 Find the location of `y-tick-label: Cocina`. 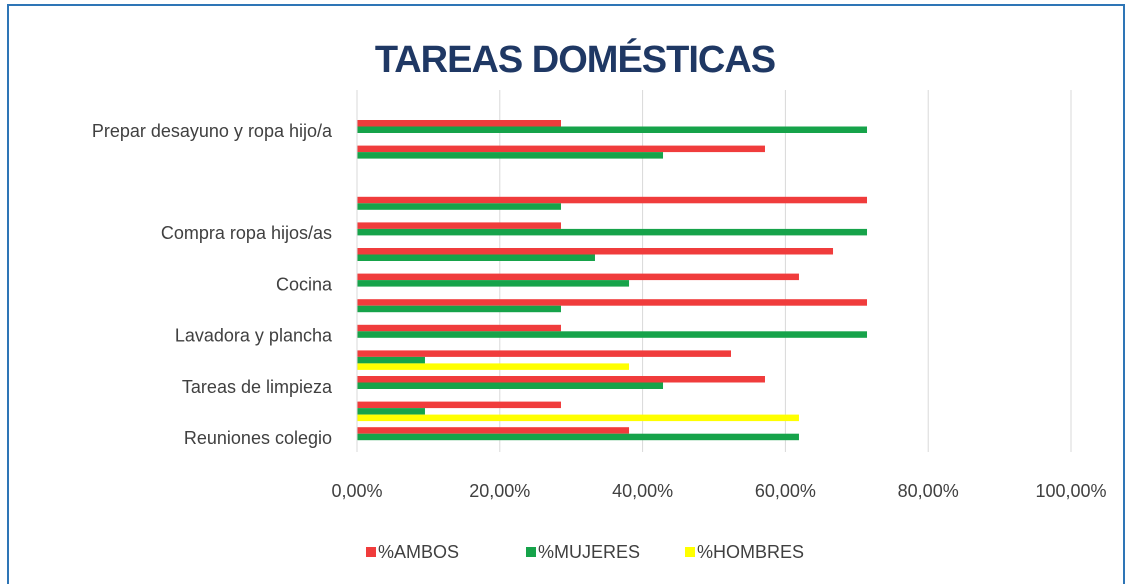

y-tick-label: Cocina is located at coordinates (304, 284).